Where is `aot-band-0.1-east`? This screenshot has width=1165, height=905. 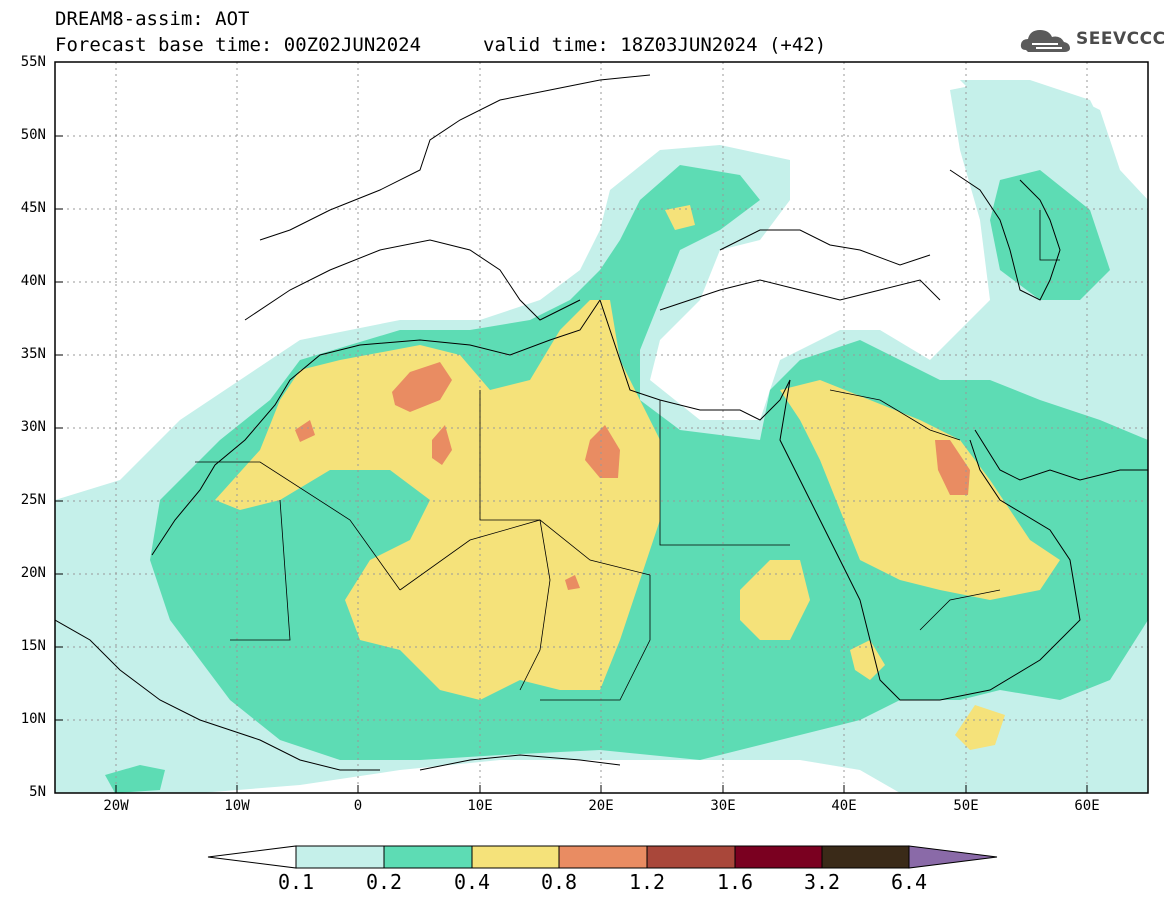 aot-band-0.1-east is located at coordinates (1035, 125).